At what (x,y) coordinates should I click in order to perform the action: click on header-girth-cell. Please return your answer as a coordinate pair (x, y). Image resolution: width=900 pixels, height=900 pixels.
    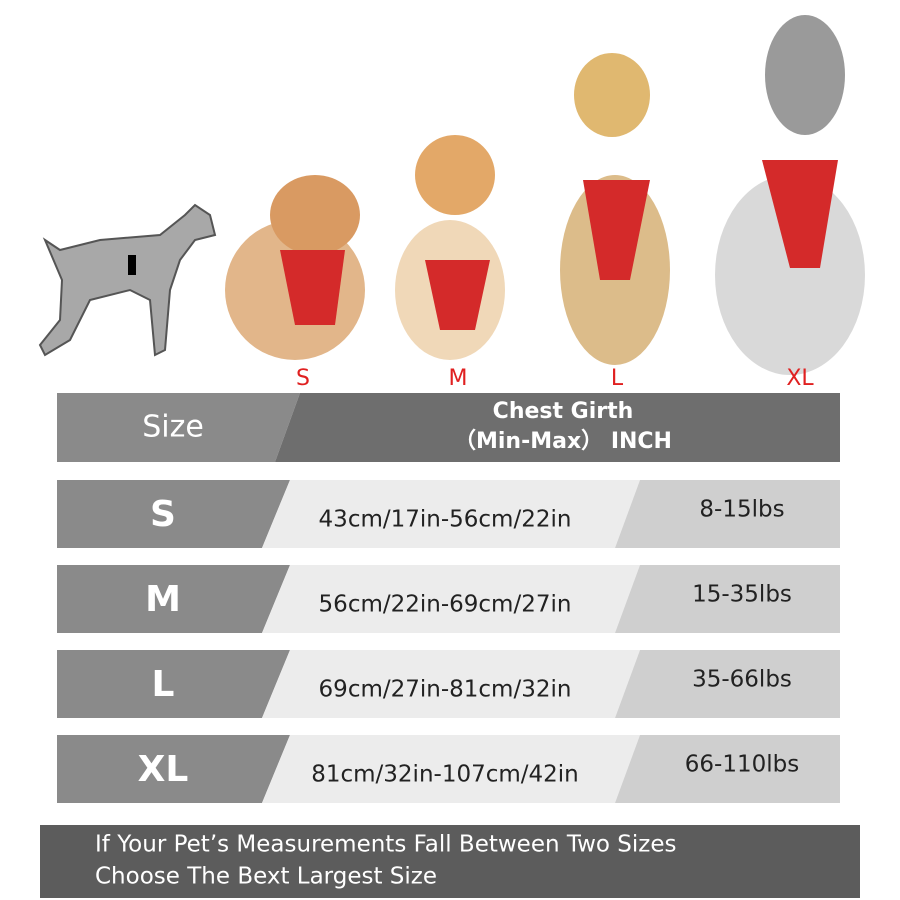
    Looking at the image, I should click on (557, 427).